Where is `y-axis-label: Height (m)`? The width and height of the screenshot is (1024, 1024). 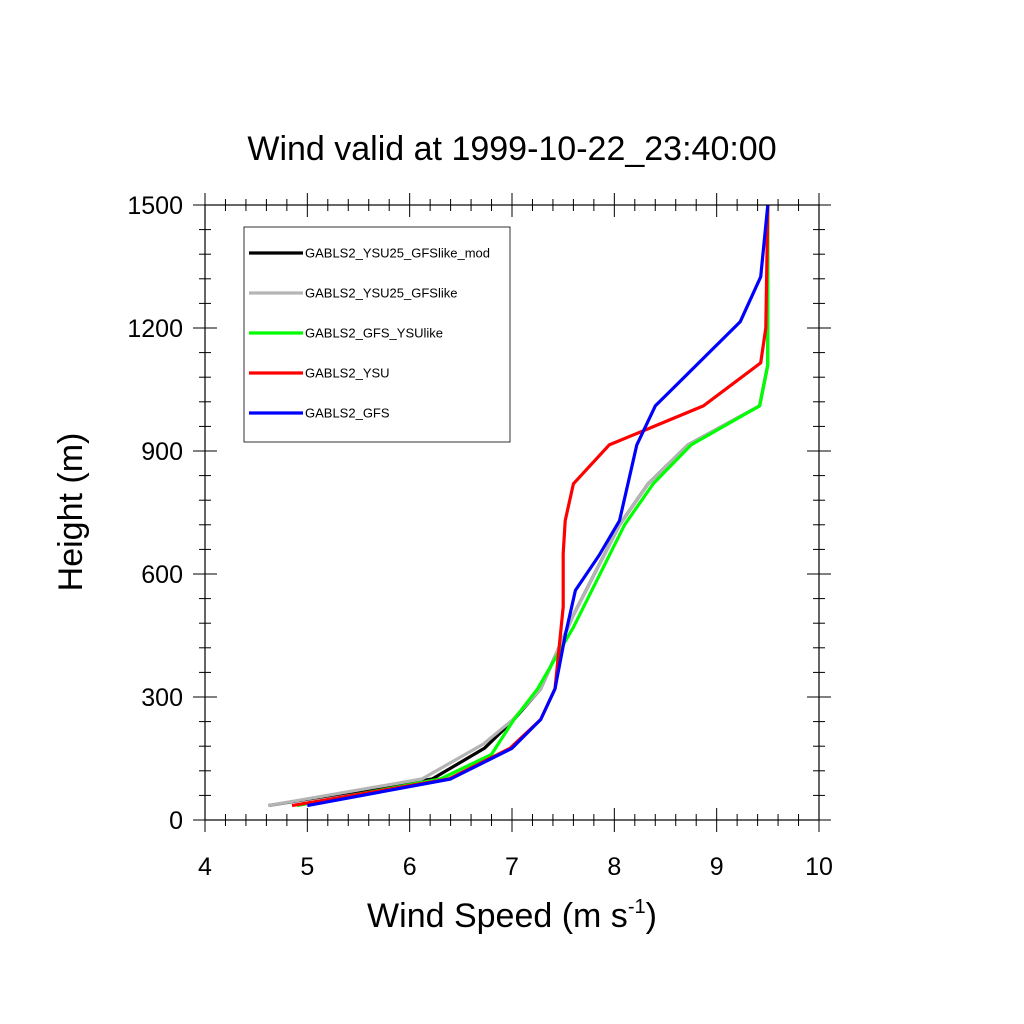 y-axis-label: Height (m) is located at coordinates (71, 512).